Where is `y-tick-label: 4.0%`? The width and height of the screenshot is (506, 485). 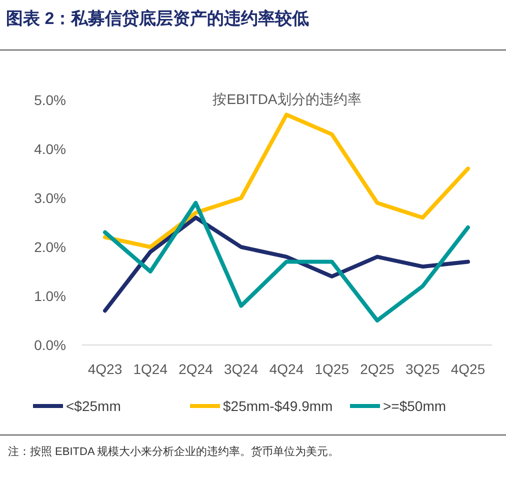 y-tick-label: 4.0% is located at coordinates (50, 149).